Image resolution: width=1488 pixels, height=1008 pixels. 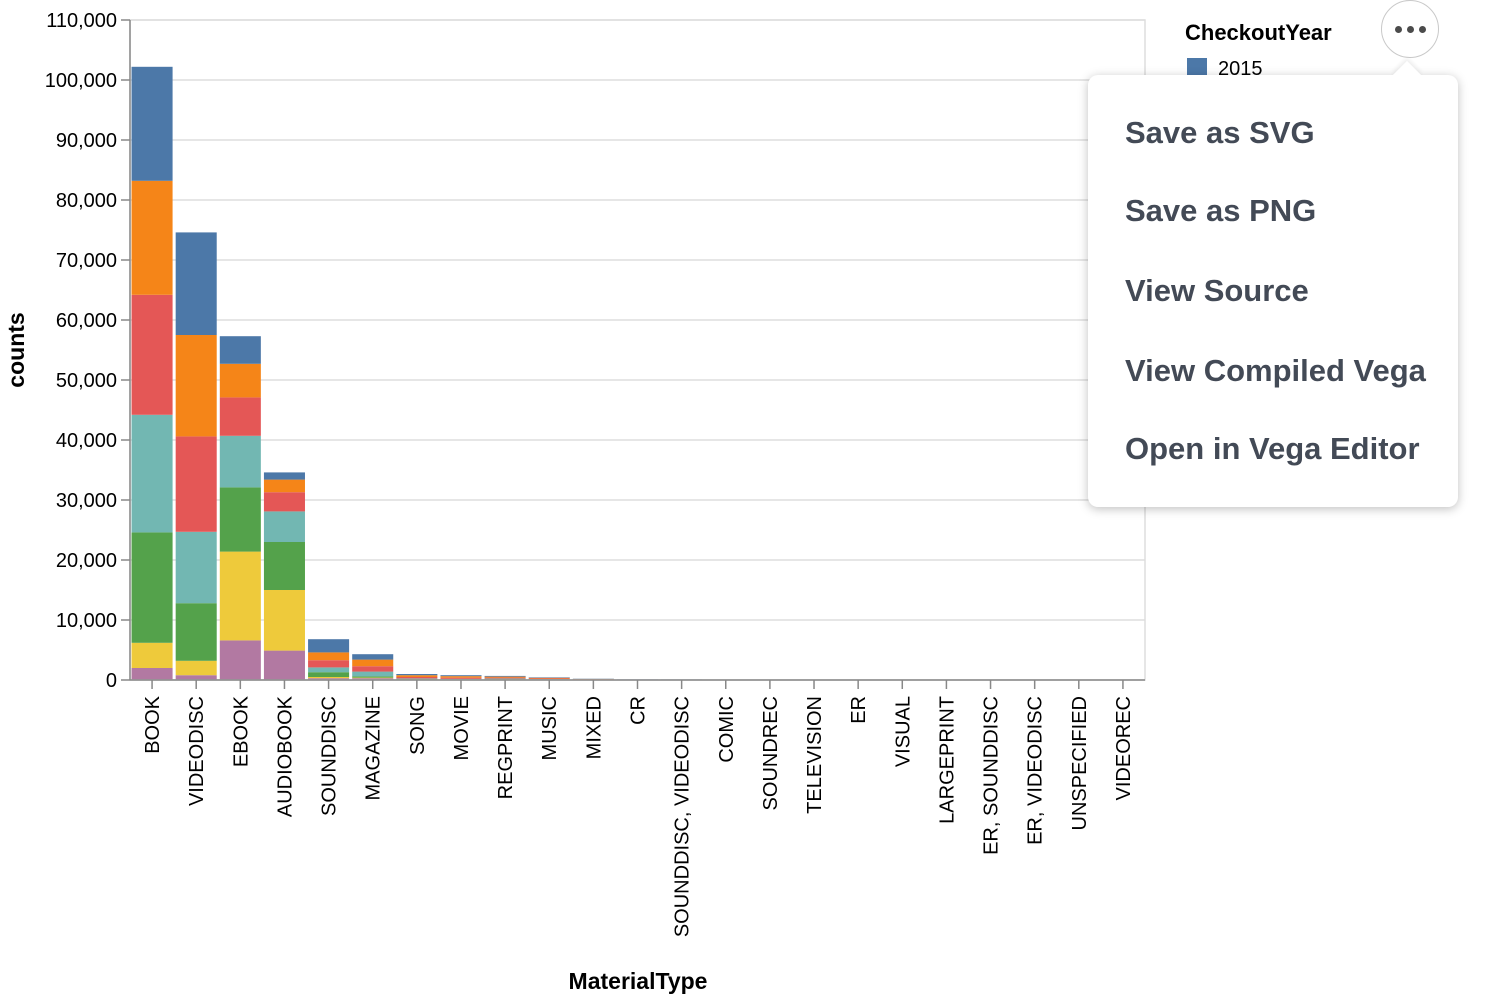 I want to click on x-tick-label: AUDIOBOOK, so click(x=285, y=756).